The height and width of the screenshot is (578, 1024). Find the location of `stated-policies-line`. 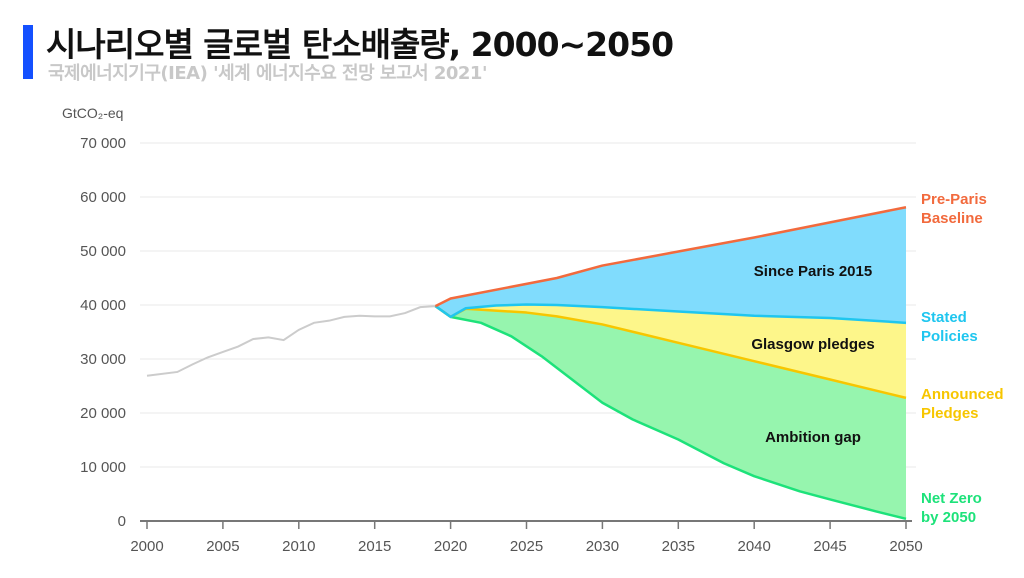

stated-policies-line is located at coordinates (670, 314).